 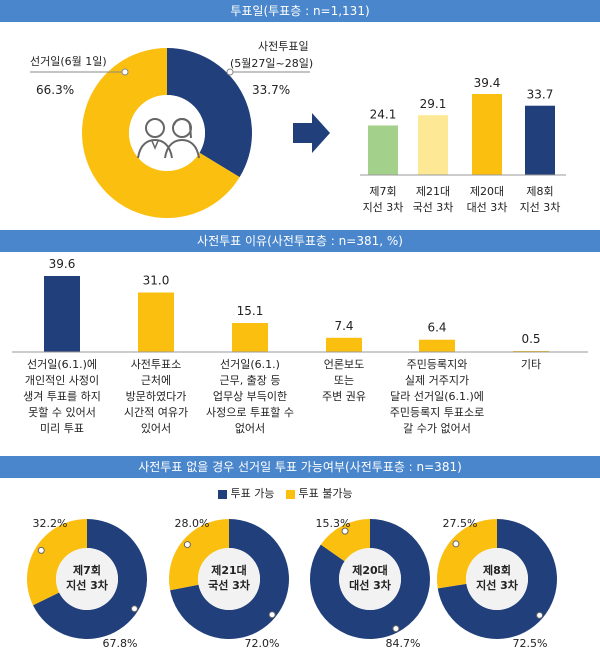 I want to click on donut-center-label: 제7회, so click(x=87, y=570).